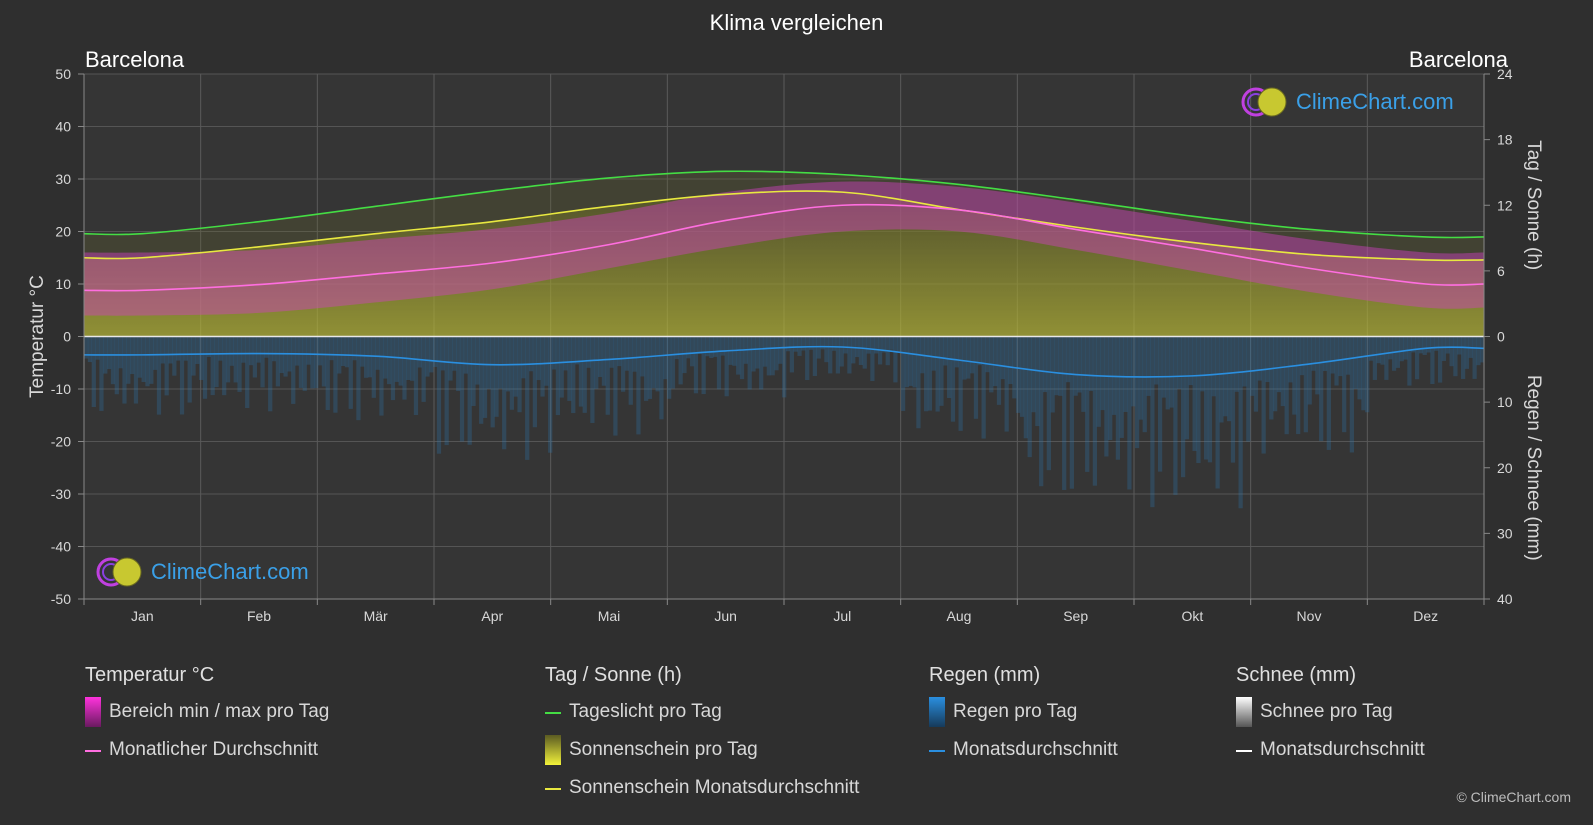 The image size is (1593, 825). What do you see at coordinates (796, 22) in the screenshot?
I see `chart-title: Klima vergleichen` at bounding box center [796, 22].